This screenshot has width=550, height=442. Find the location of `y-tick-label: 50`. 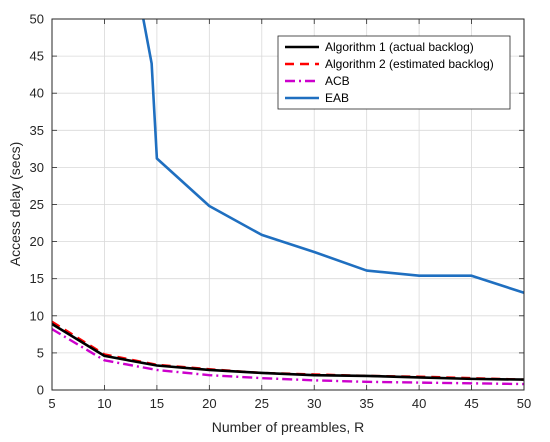

y-tick-label: 50 is located at coordinates (37, 19).